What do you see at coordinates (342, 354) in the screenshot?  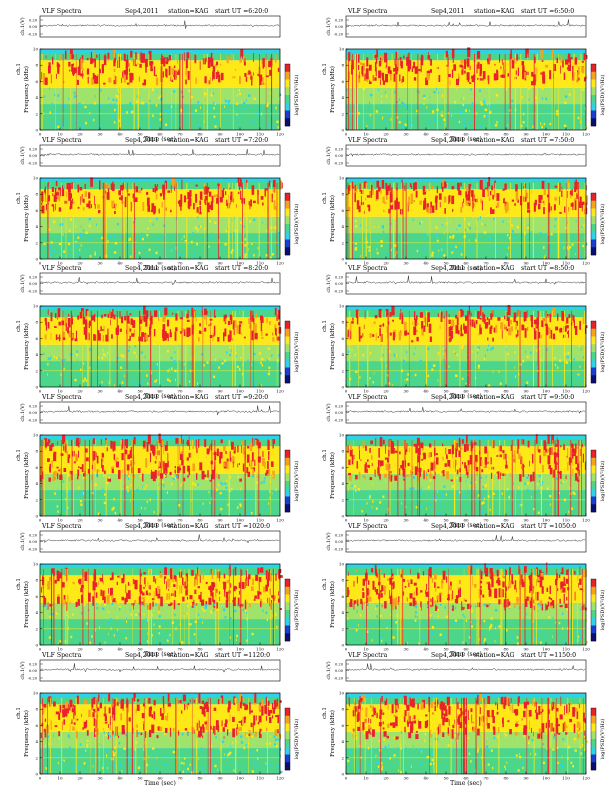 I see `freq-tick-label: 4` at bounding box center [342, 354].